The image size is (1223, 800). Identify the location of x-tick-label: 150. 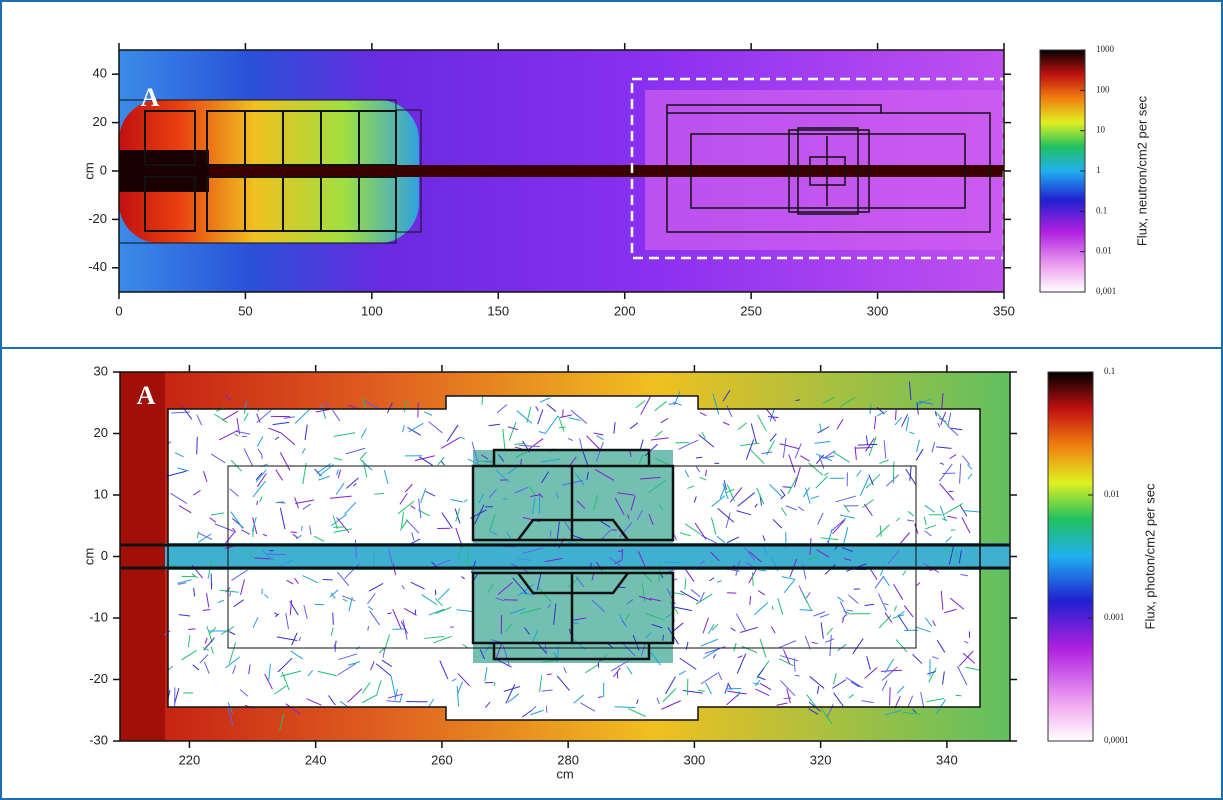
(498, 310).